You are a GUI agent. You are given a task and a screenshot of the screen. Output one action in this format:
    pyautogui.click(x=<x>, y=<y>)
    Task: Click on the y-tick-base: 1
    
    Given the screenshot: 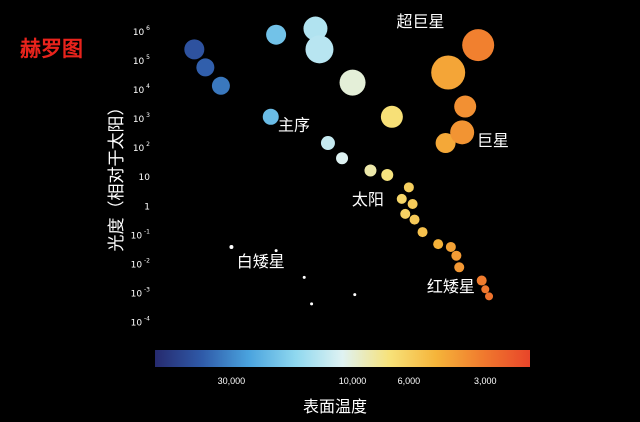 What is the action you would take?
    pyautogui.click(x=147, y=207)
    